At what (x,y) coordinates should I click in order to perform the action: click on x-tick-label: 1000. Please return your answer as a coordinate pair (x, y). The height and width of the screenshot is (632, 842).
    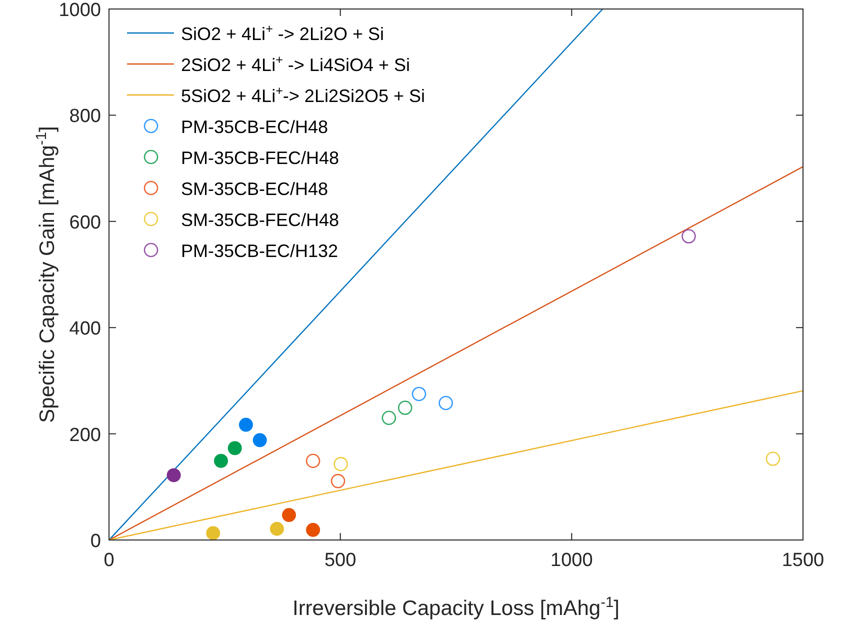
    Looking at the image, I should click on (571, 560).